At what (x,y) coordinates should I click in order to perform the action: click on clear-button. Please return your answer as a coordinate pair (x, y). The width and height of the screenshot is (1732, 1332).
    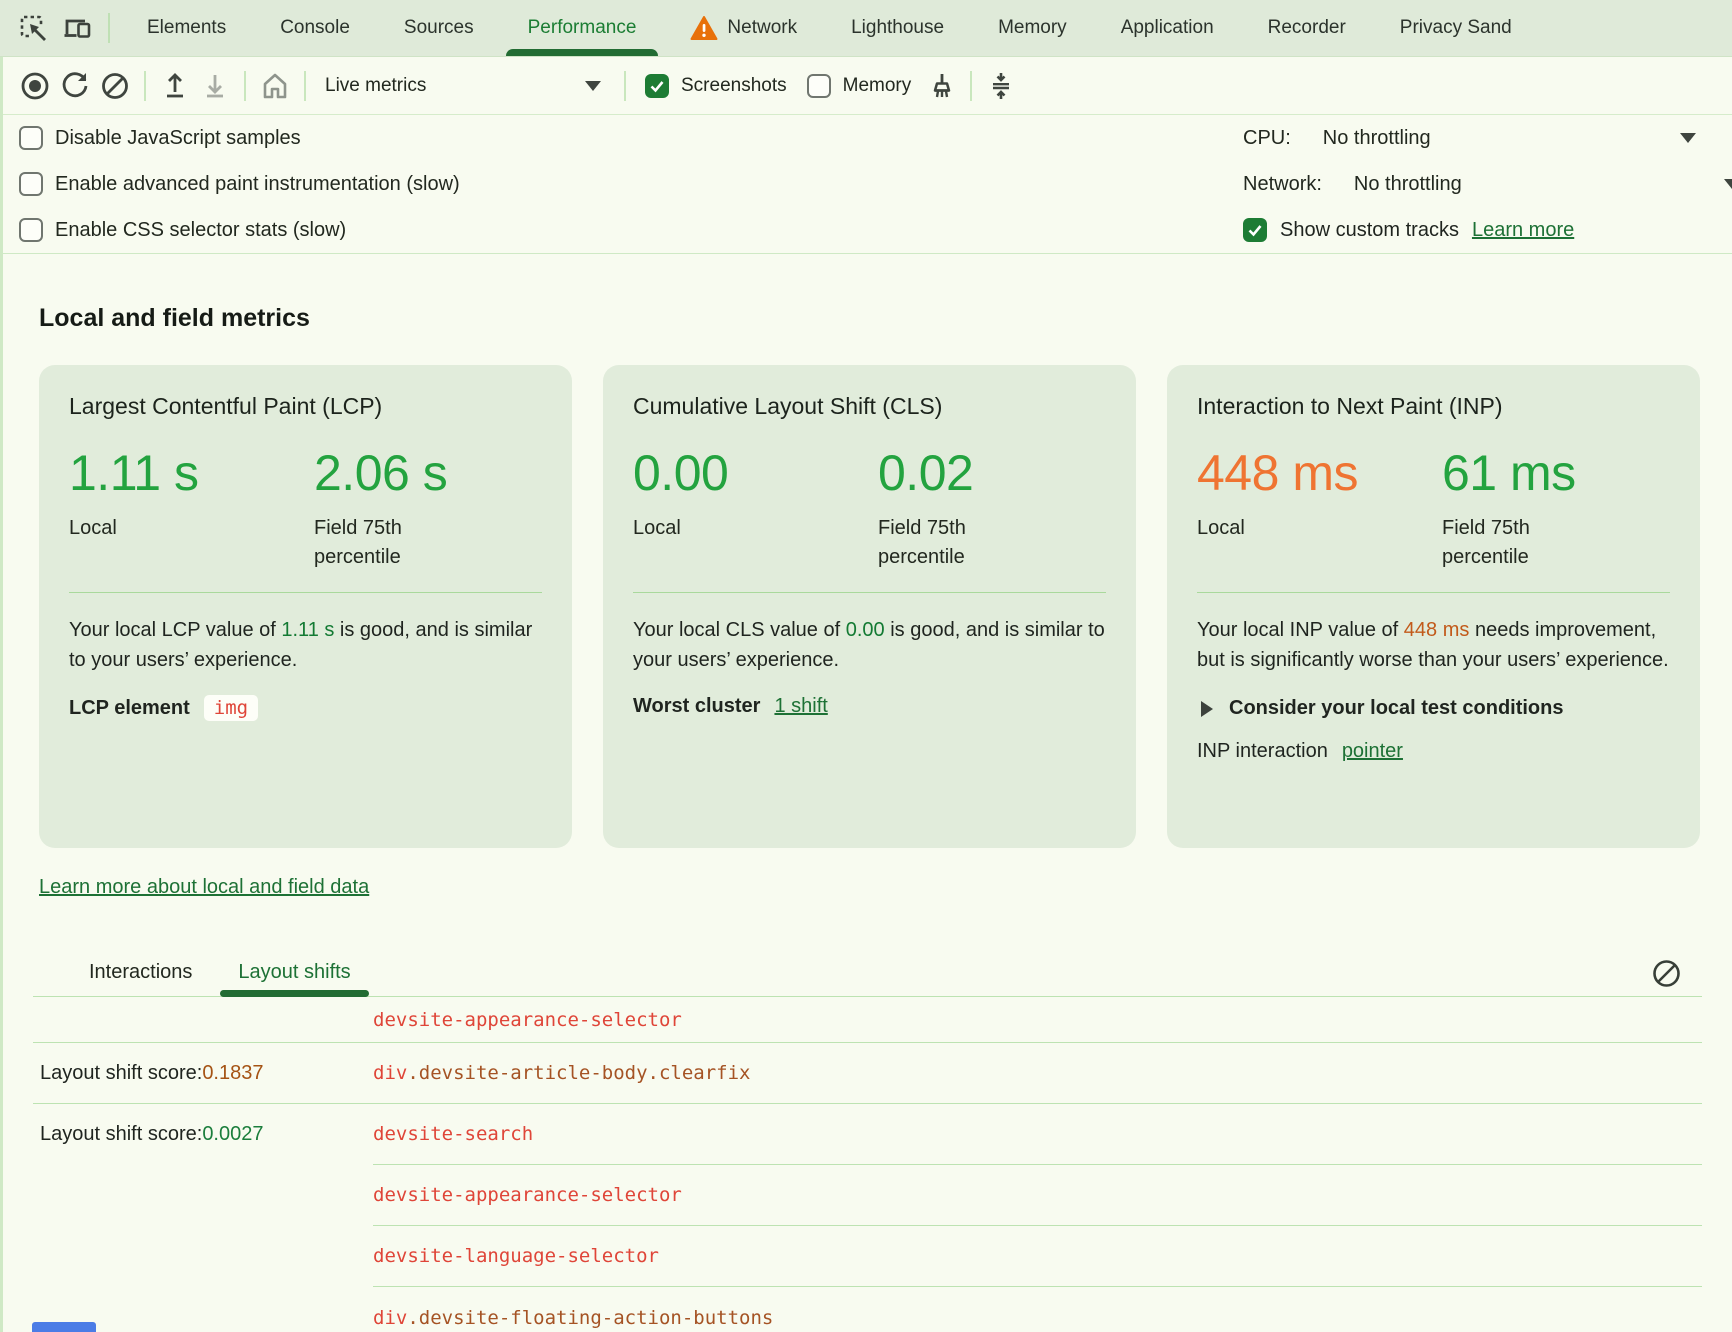
    Looking at the image, I should click on (115, 86).